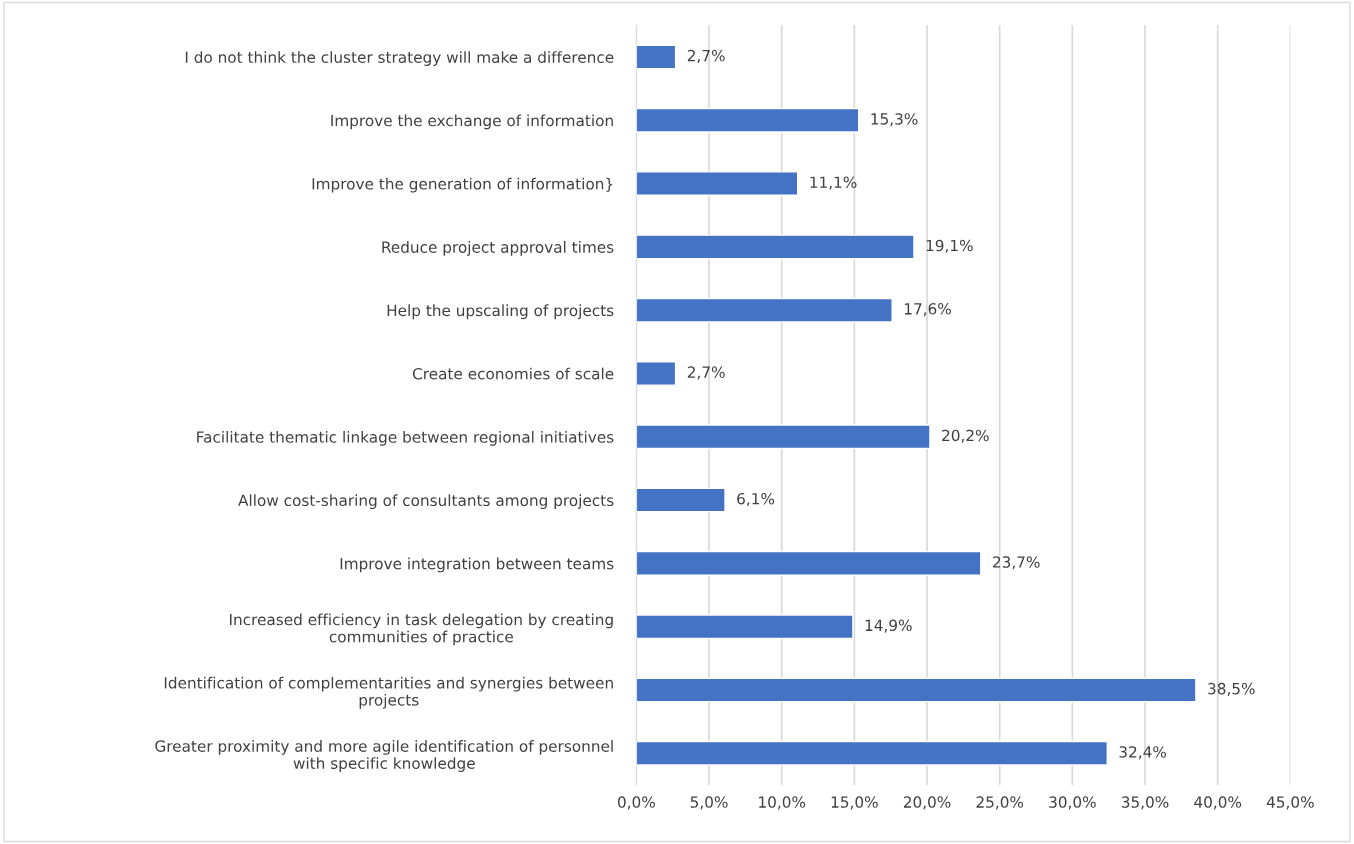  I want to click on y-tick-label: Improve integration between teams, so click(477, 565).